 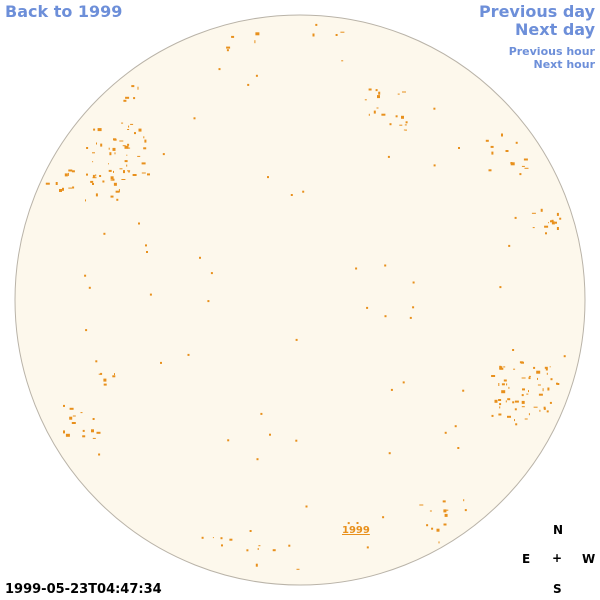 What do you see at coordinates (555, 29) in the screenshot?
I see `next-day-link: Next day` at bounding box center [555, 29].